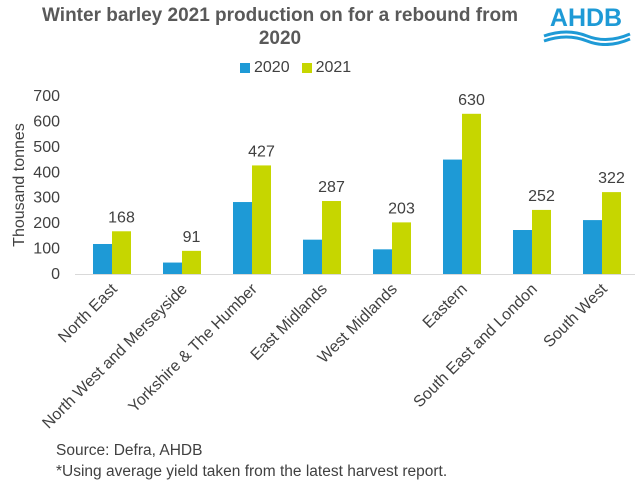 The image size is (636, 492). I want to click on legend-label-2020: 2020, so click(272, 67).